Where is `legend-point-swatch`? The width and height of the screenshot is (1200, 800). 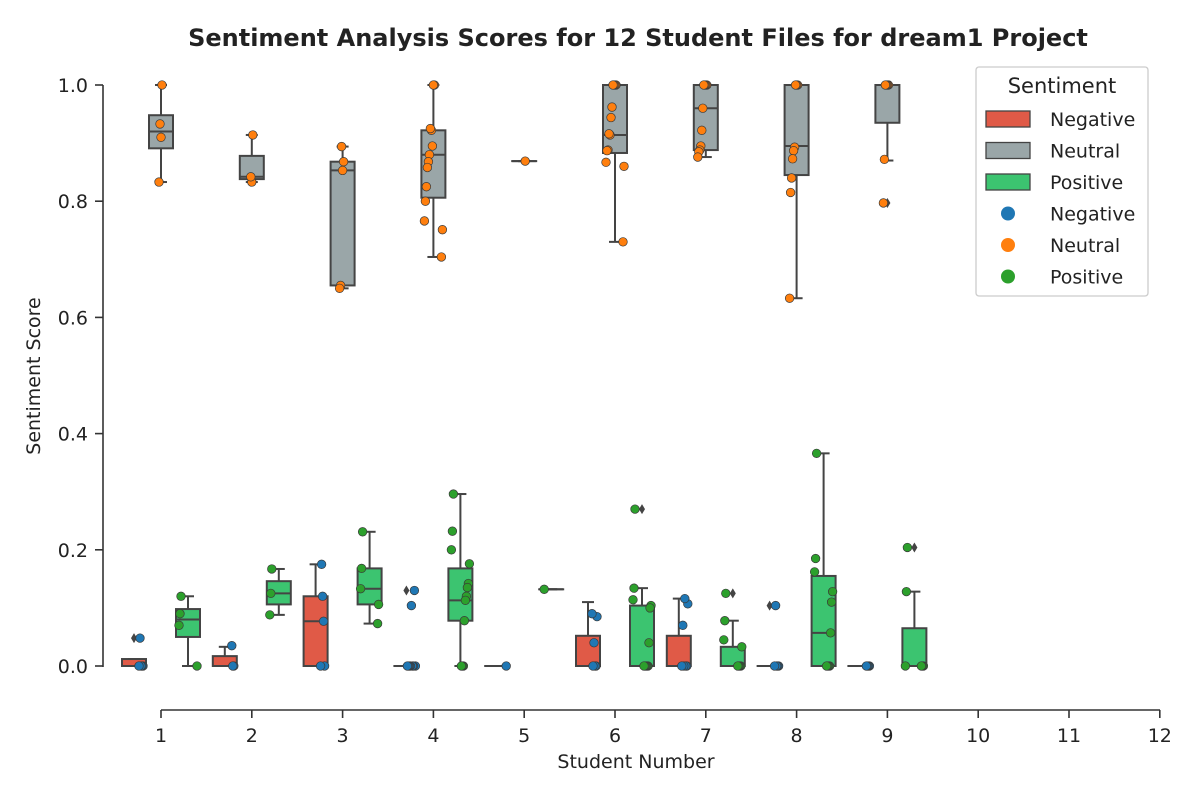 legend-point-swatch is located at coordinates (1008, 276).